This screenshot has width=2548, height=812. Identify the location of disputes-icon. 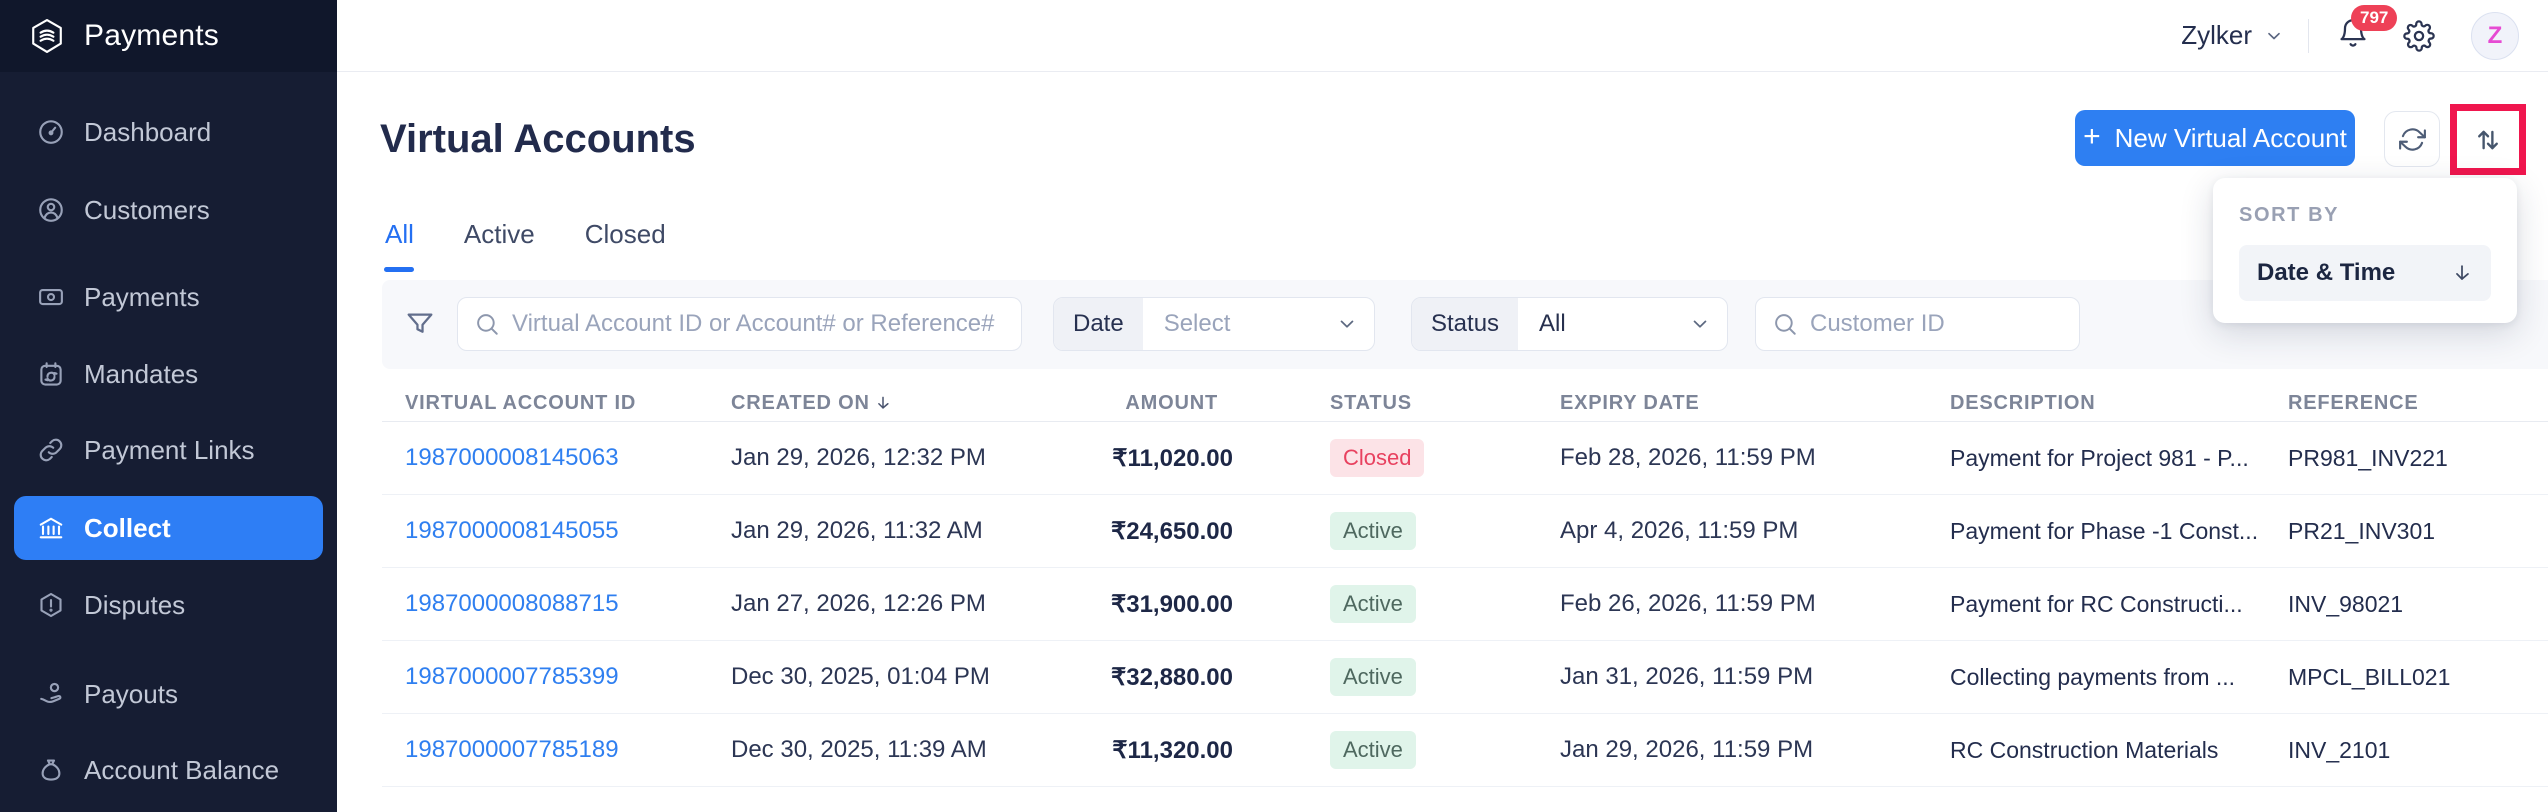
(51, 605).